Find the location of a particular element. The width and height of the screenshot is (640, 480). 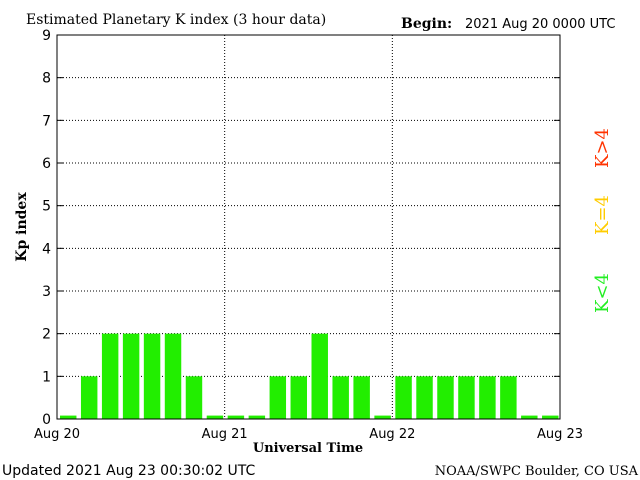

source-credit: NOAA/SWPC Boulder, CO USA is located at coordinates (537, 471).